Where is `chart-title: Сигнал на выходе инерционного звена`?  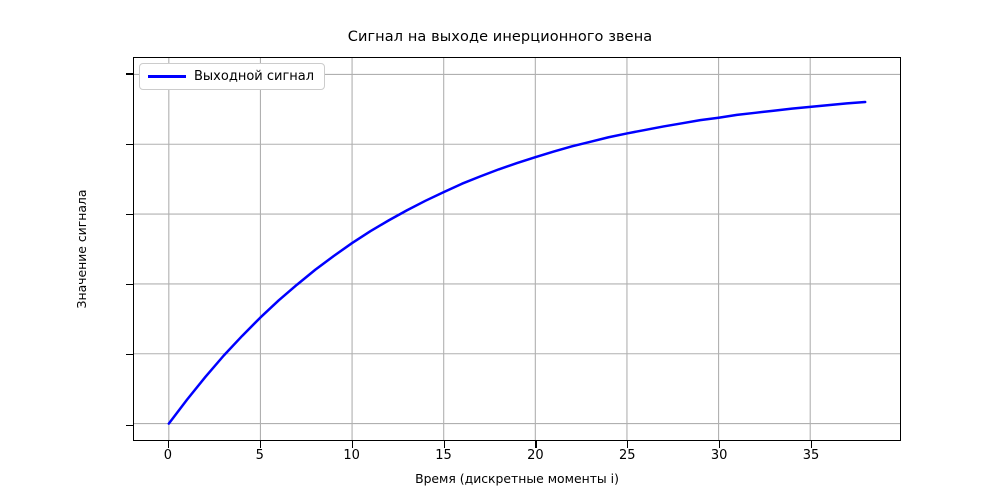
chart-title: Сигнал на выходе инерционного звена is located at coordinates (500, 37).